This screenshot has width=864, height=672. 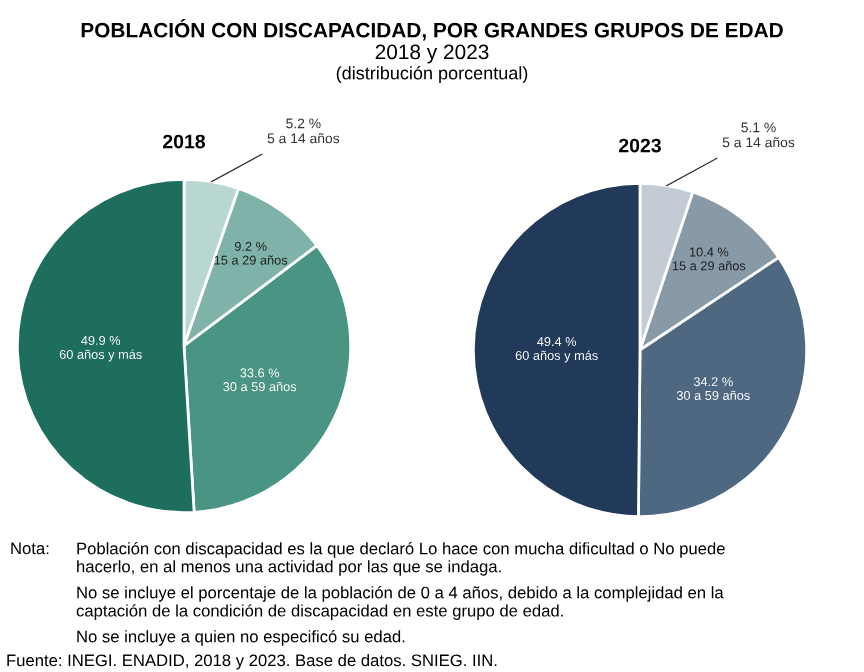 I want to click on text: 2023, so click(x=640, y=145).